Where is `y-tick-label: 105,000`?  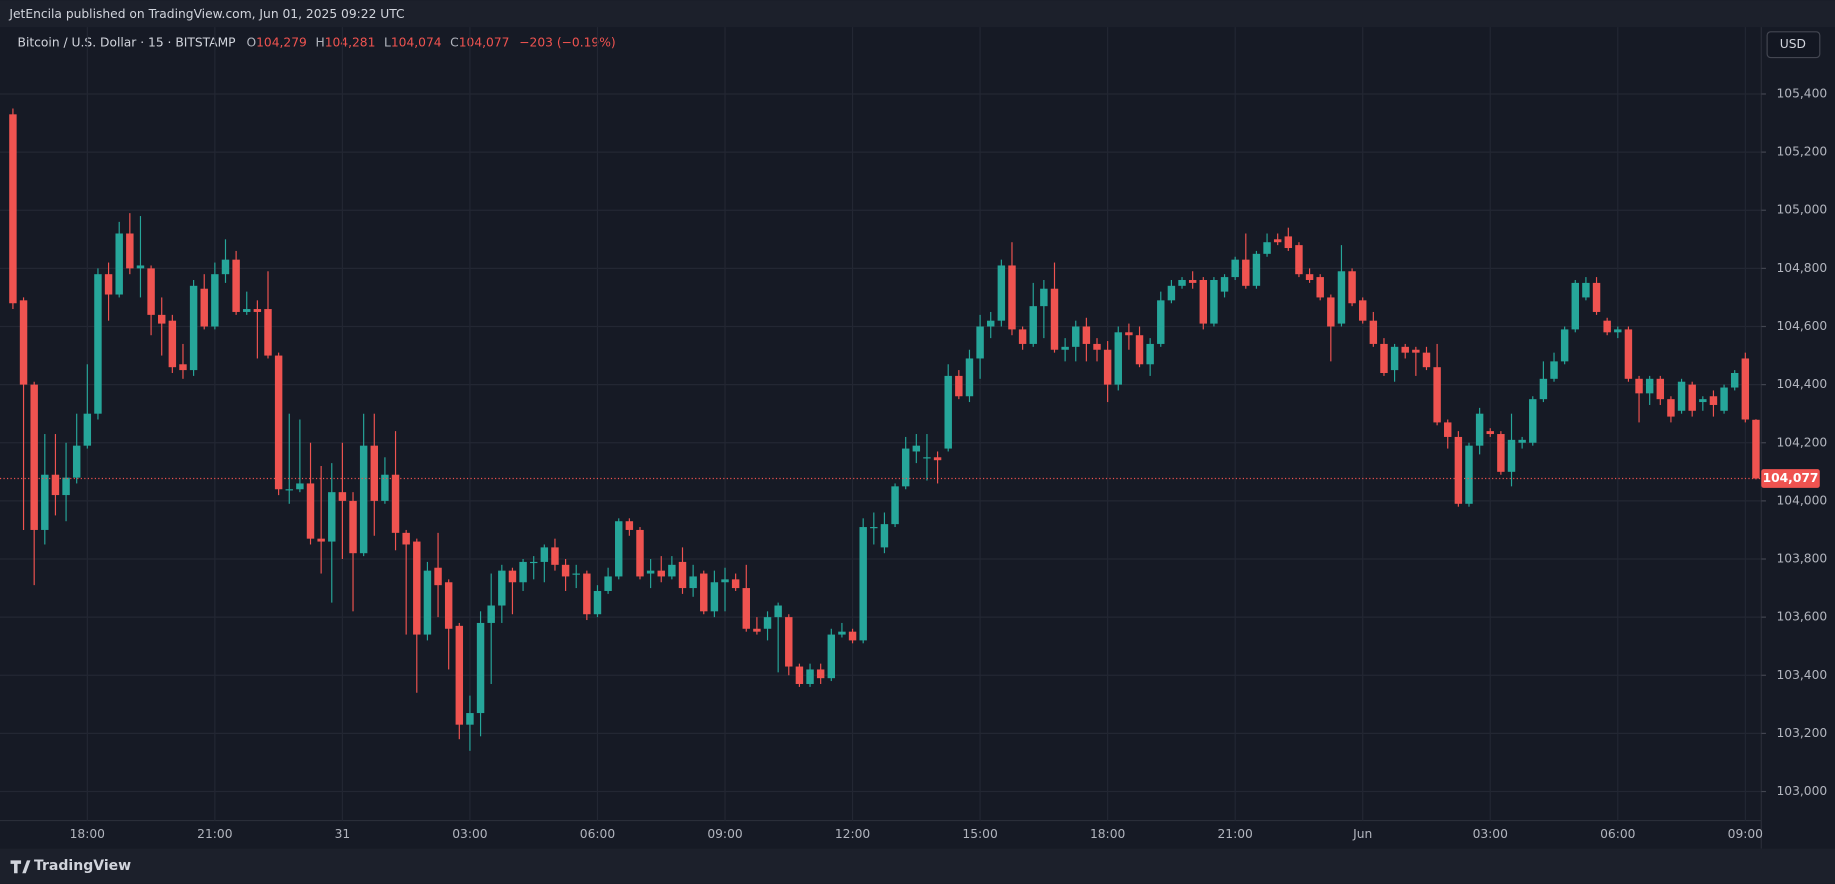
y-tick-label: 105,000 is located at coordinates (1801, 210).